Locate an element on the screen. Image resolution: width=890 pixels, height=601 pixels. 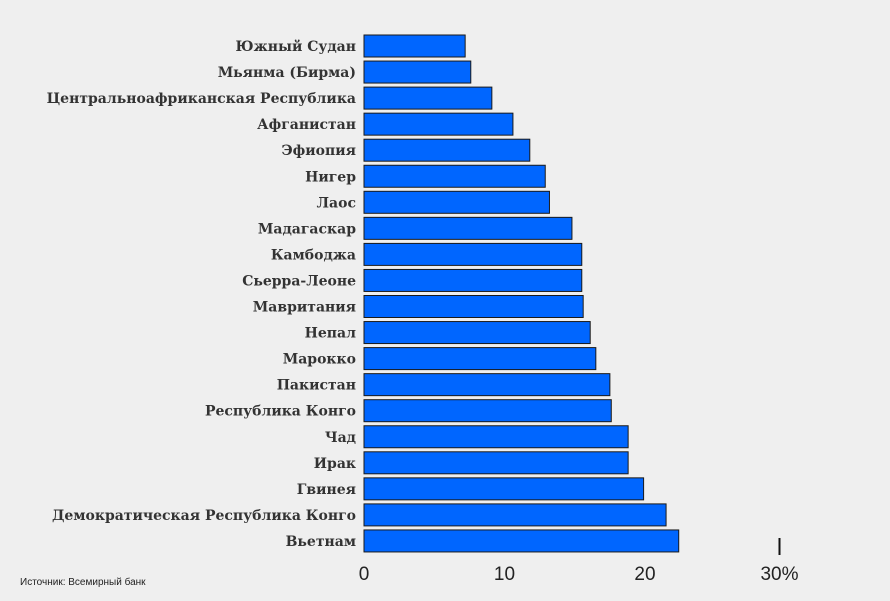
category-label: Гвинея is located at coordinates (326, 490).